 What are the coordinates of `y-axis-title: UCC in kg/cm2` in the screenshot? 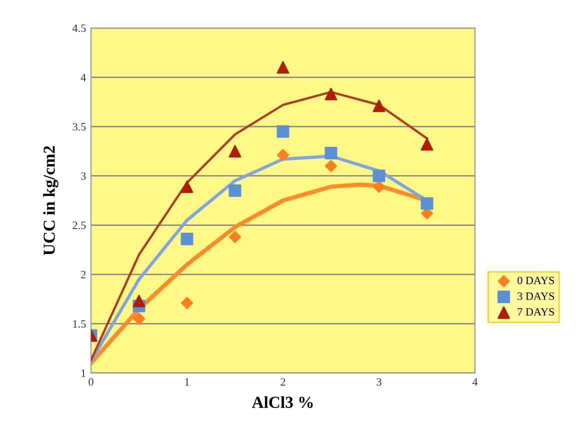 It's located at (50, 201).